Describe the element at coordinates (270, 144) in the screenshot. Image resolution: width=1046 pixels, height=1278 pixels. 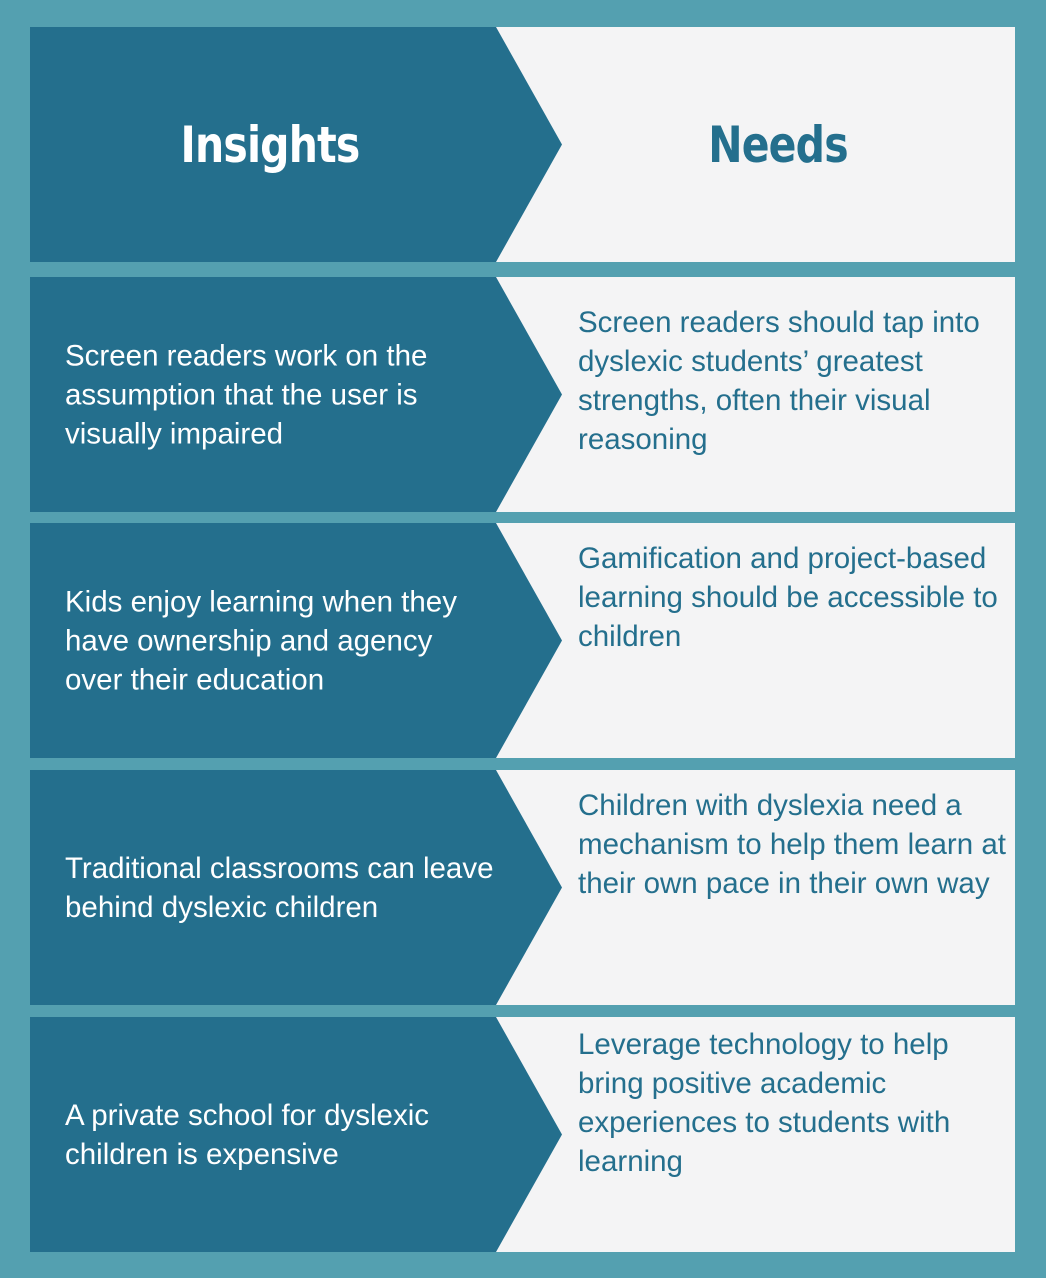
I see `insights-heading: Insights` at that location.